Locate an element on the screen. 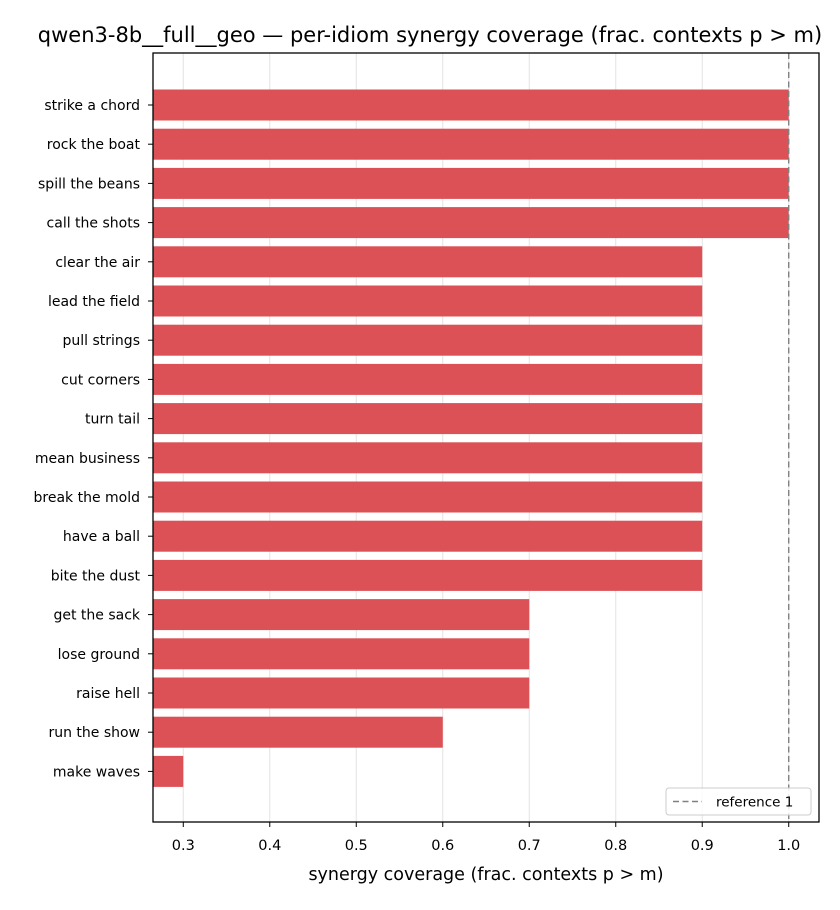 This screenshot has height=910, width=840. category-label: turn tail is located at coordinates (112, 420).